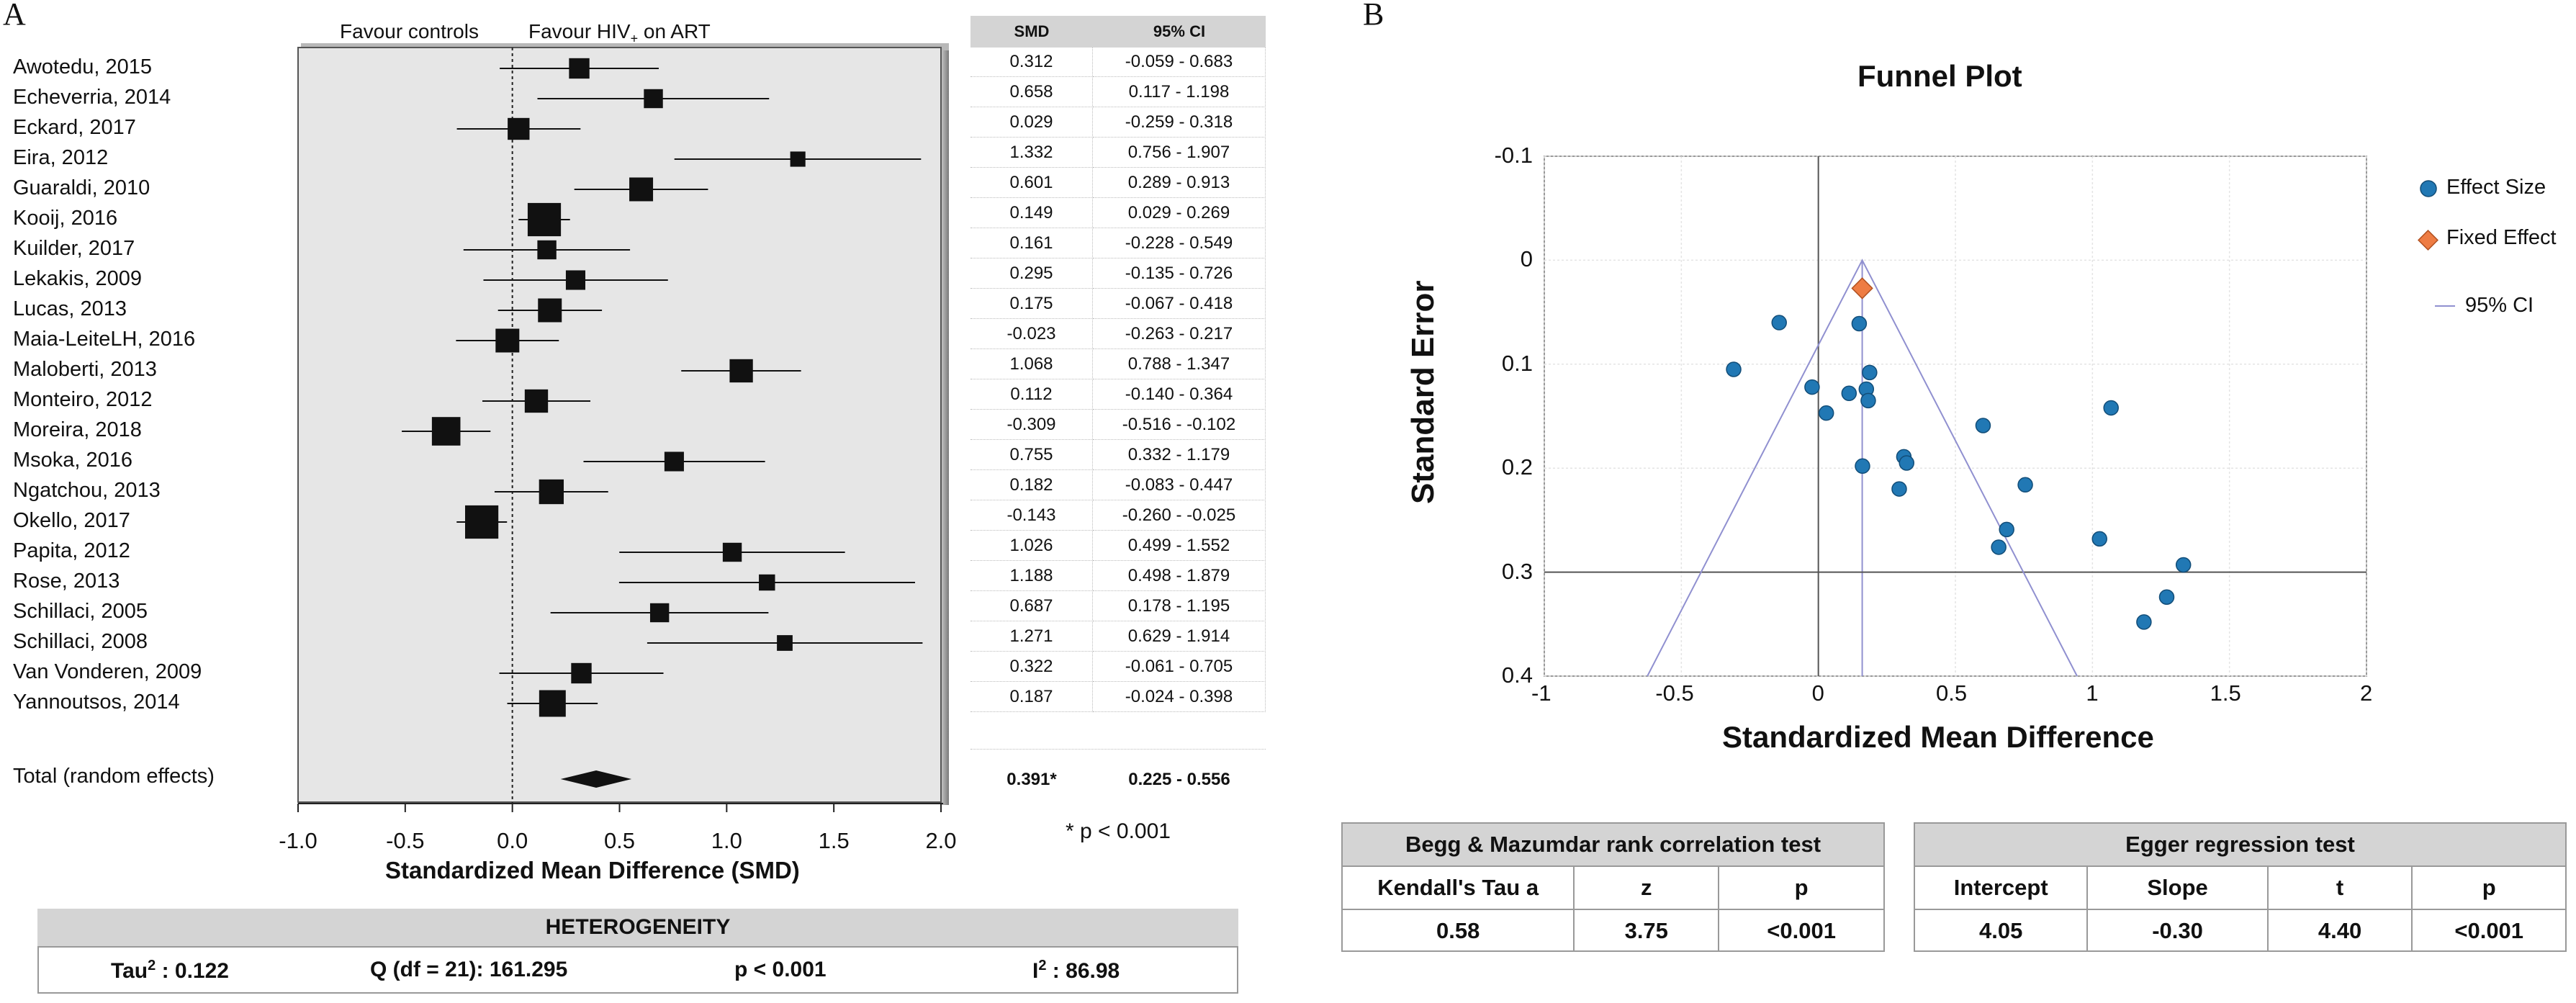 Image resolution: width=2576 pixels, height=1003 pixels. What do you see at coordinates (1031, 546) in the screenshot?
I see `study-smd-value: 1.026` at bounding box center [1031, 546].